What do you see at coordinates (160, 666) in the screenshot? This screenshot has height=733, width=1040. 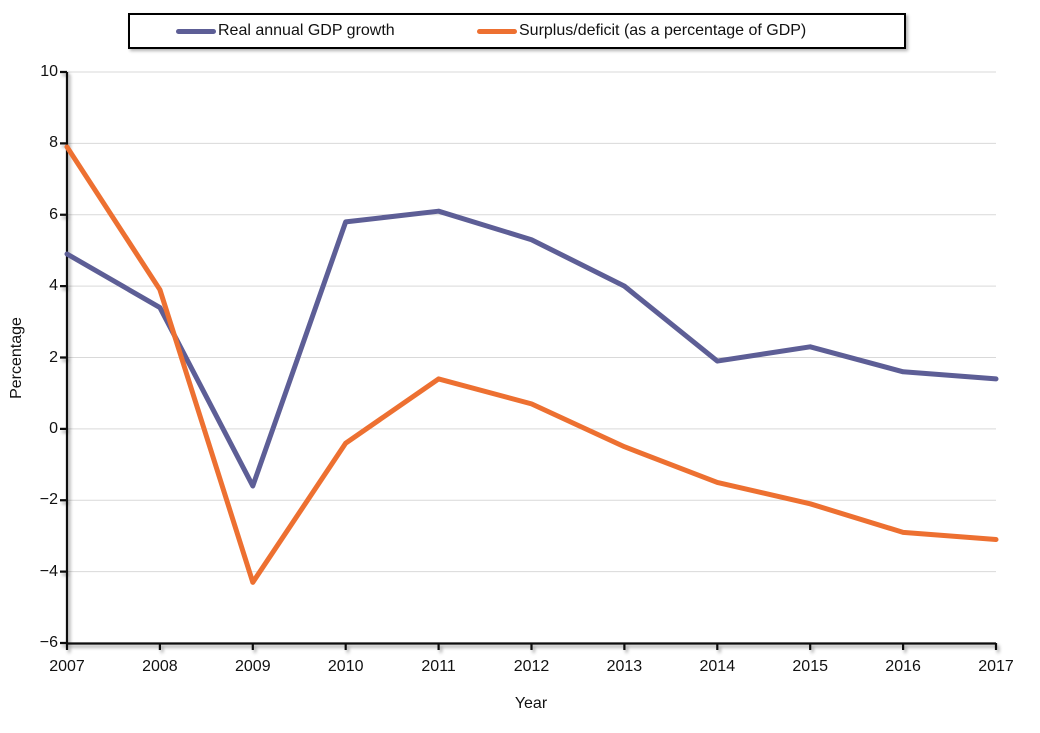 I see `x-axis-tick-label: 2008` at bounding box center [160, 666].